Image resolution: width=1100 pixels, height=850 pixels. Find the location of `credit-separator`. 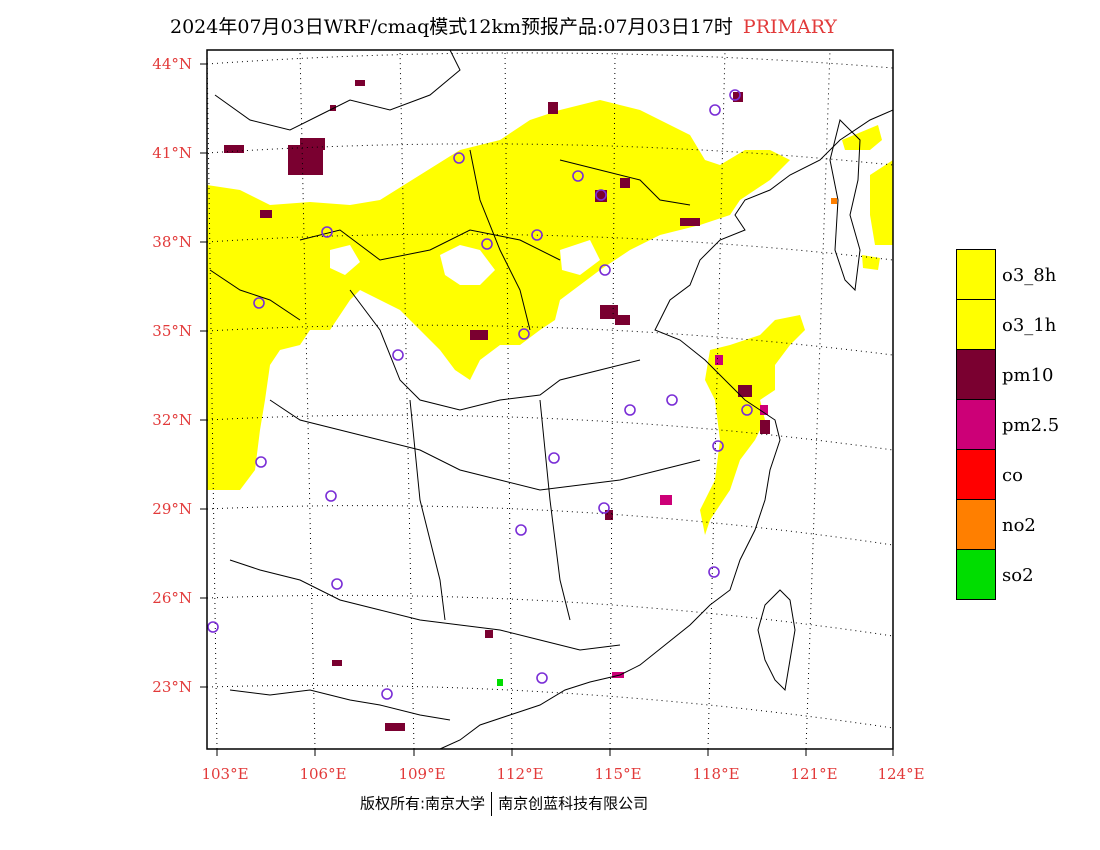

credit-separator is located at coordinates (492, 804).